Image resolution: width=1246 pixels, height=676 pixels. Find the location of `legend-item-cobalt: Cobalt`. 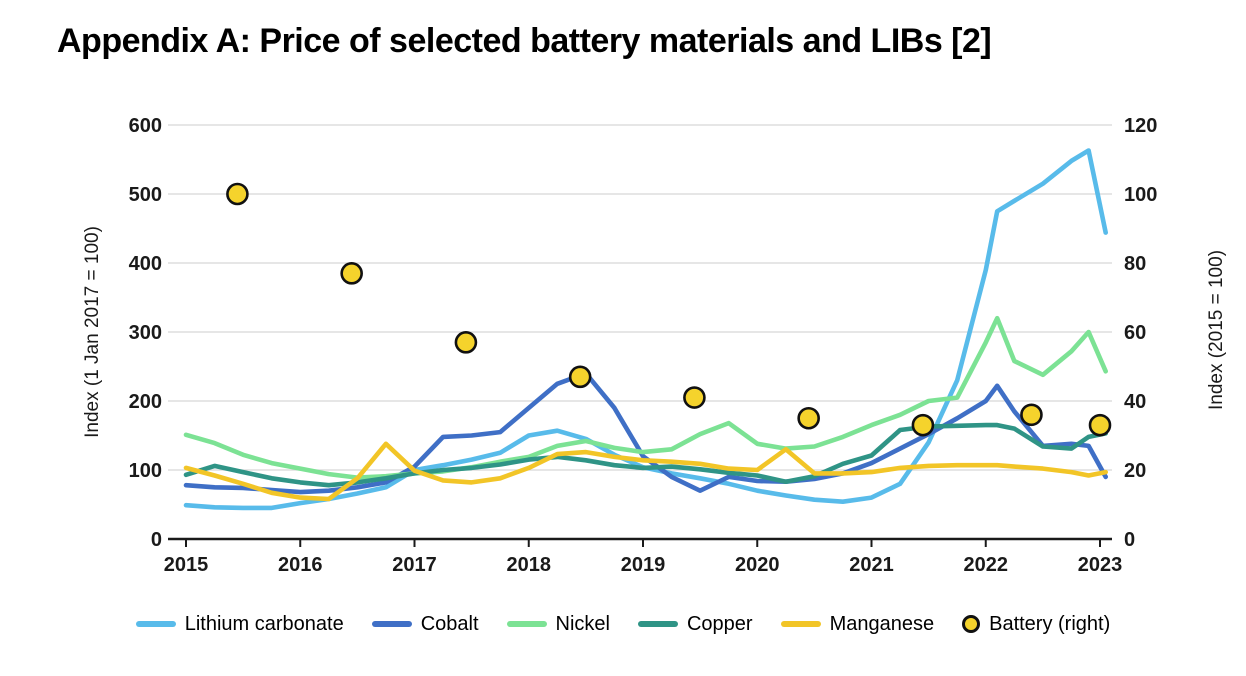

legend-item-cobalt: Cobalt is located at coordinates (425, 624).